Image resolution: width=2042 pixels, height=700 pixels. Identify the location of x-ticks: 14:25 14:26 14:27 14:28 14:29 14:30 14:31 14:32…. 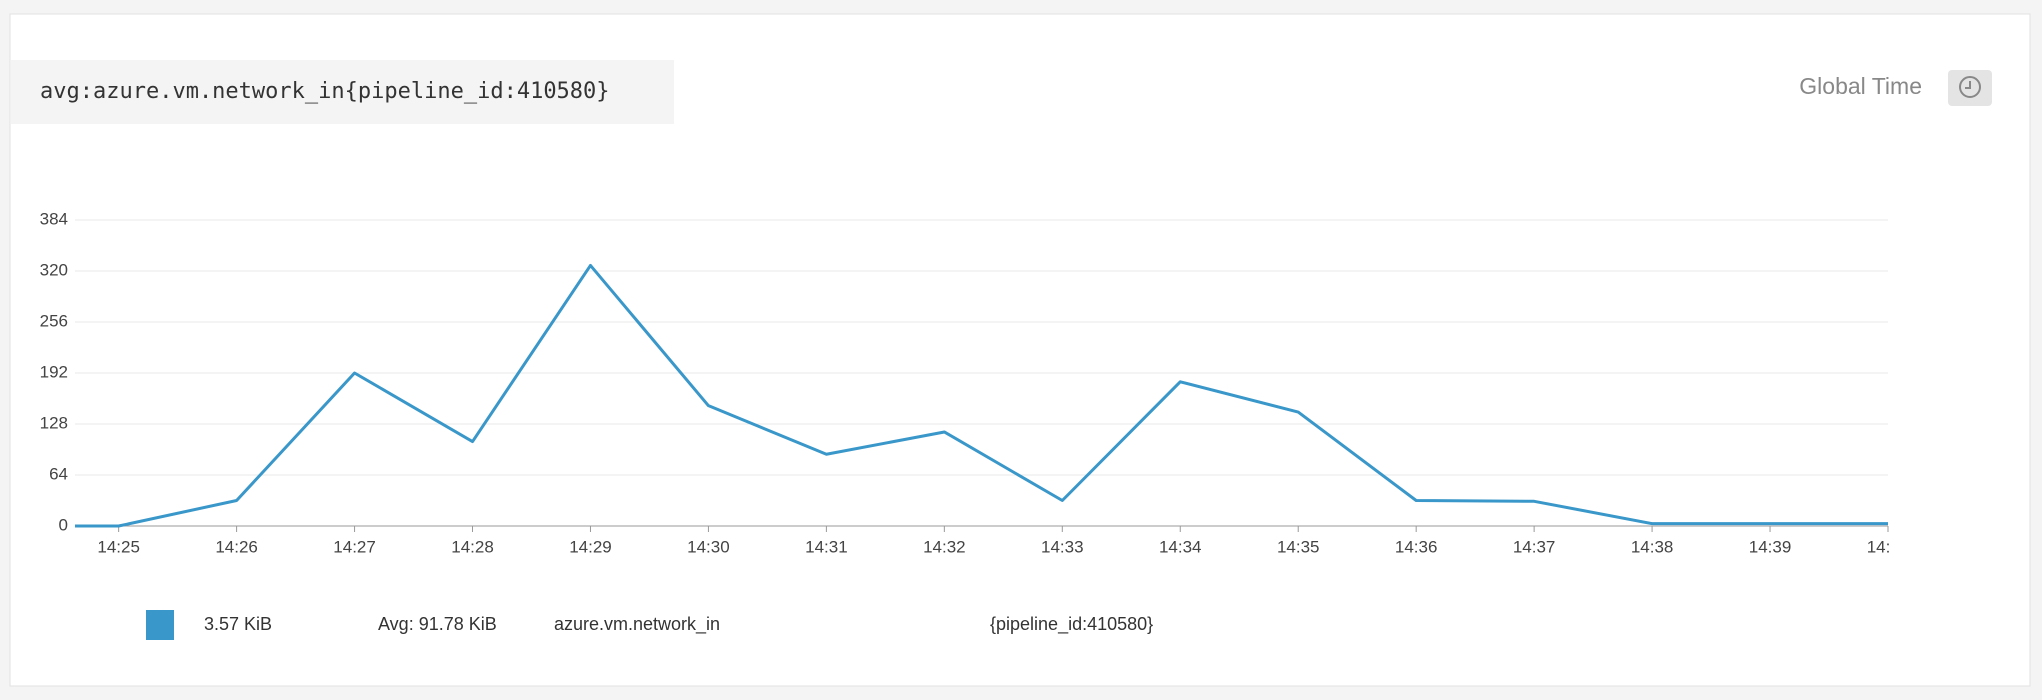
(1003, 541).